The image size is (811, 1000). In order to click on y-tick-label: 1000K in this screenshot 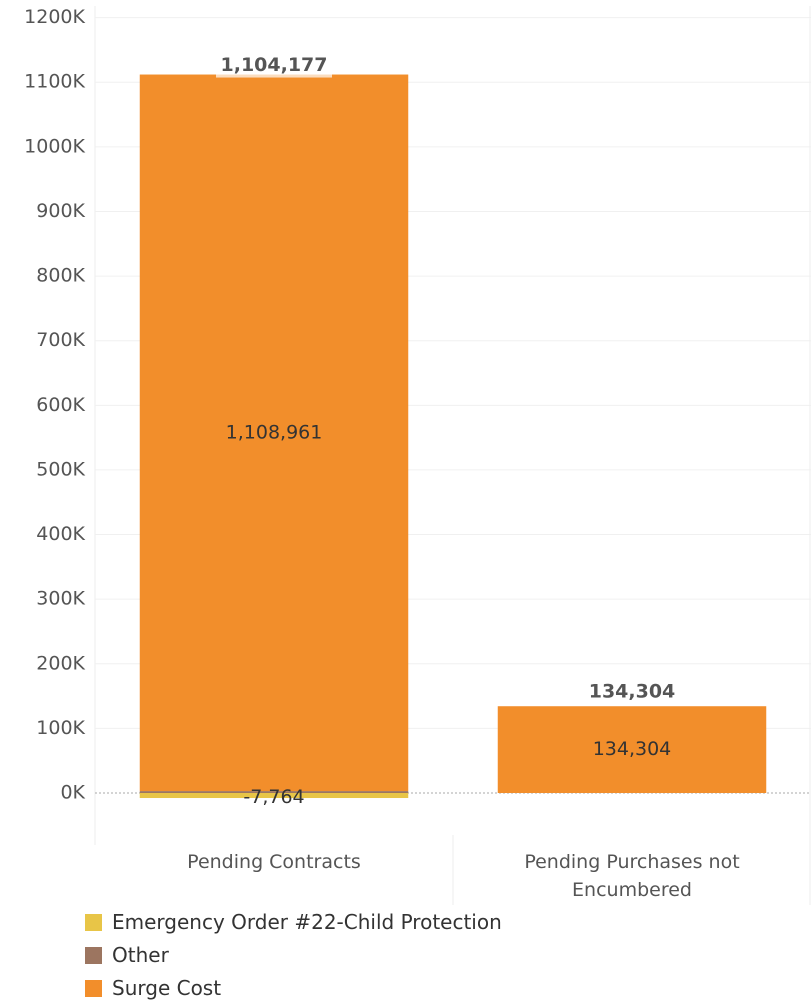, I will do `click(54, 146)`.